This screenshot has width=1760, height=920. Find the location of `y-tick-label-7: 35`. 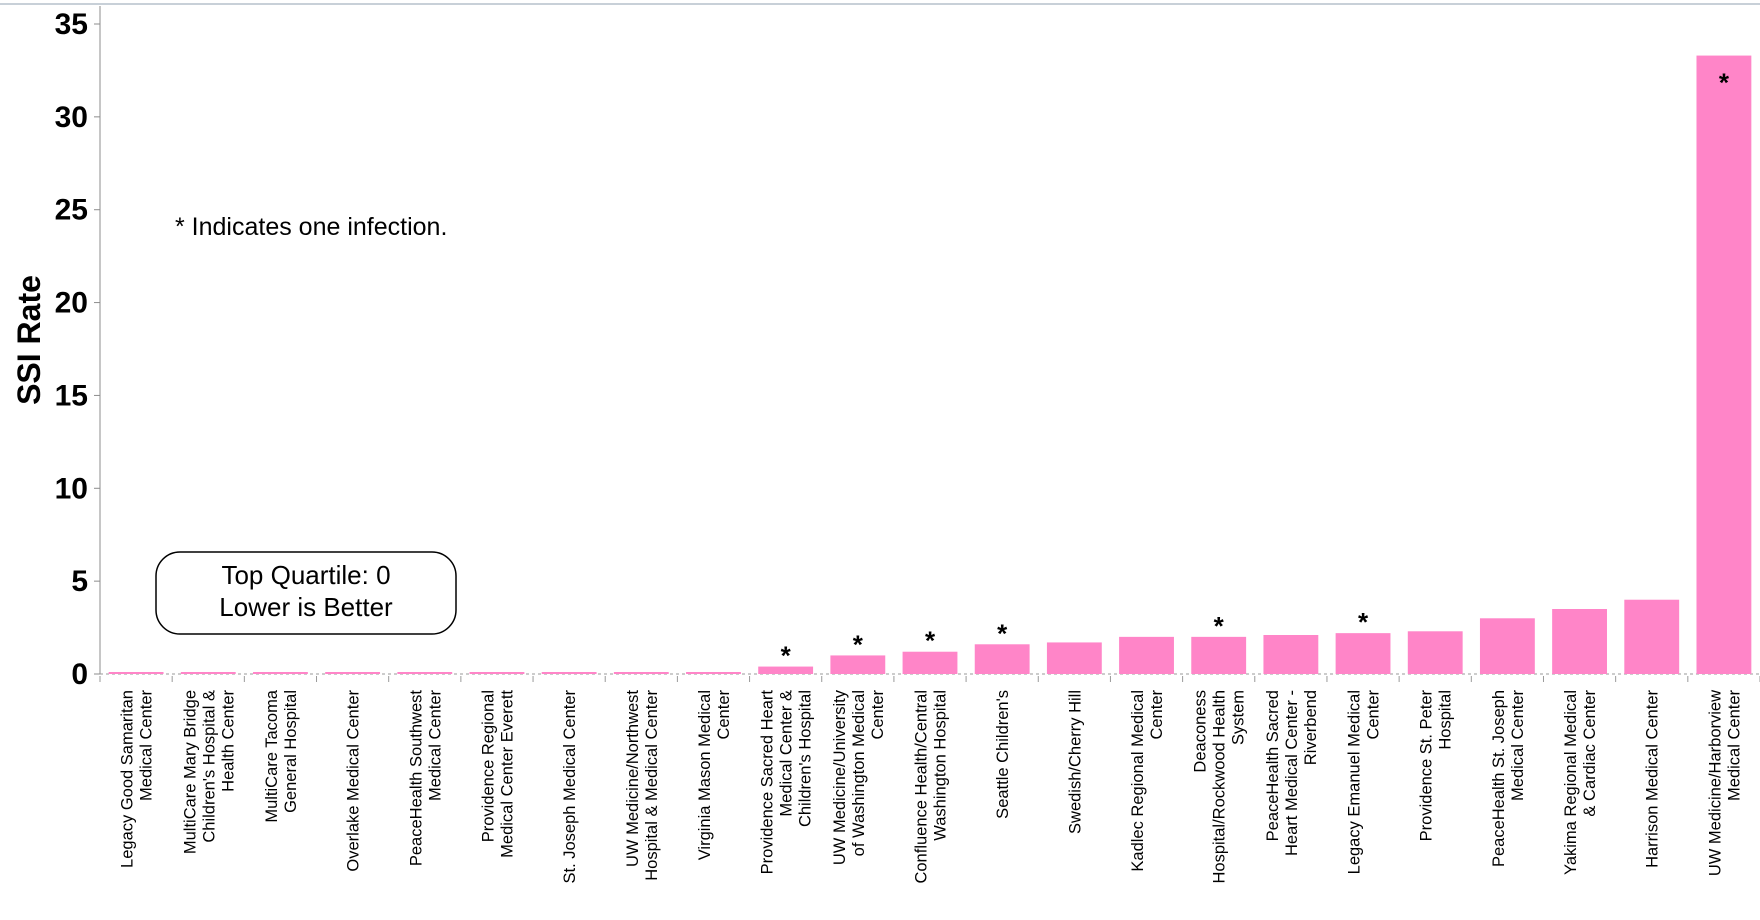

y-tick-label-7: 35 is located at coordinates (71, 24).